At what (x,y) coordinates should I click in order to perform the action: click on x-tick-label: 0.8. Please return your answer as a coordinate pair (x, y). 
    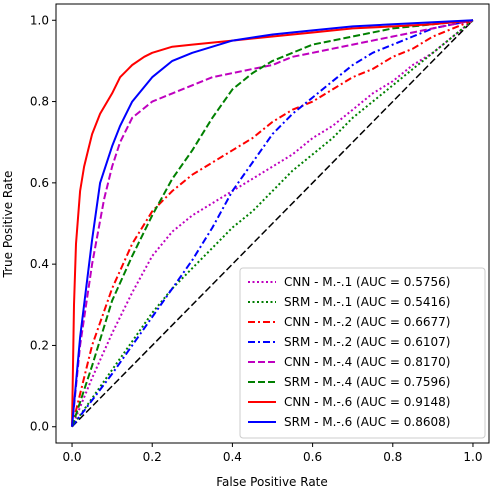
    Looking at the image, I should click on (392, 457).